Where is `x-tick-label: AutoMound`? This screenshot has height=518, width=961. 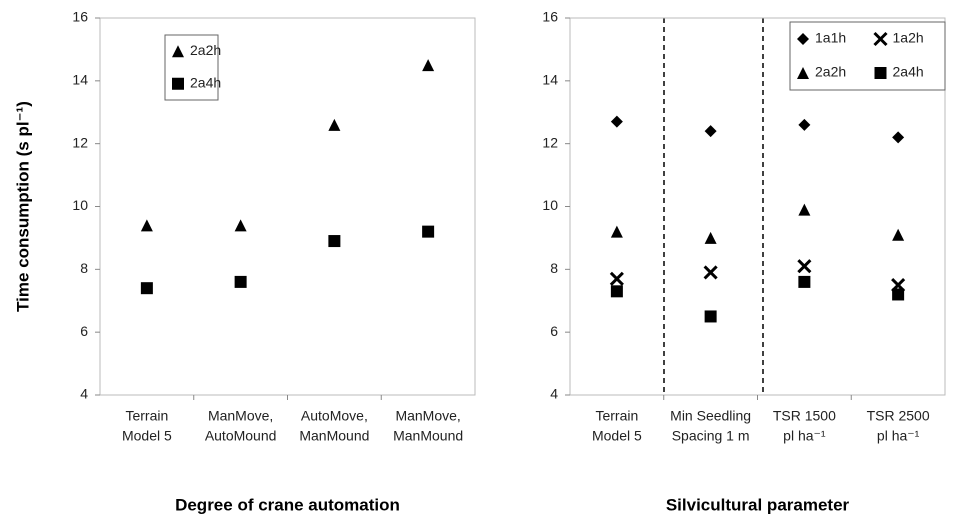
x-tick-label: AutoMound is located at coordinates (241, 436).